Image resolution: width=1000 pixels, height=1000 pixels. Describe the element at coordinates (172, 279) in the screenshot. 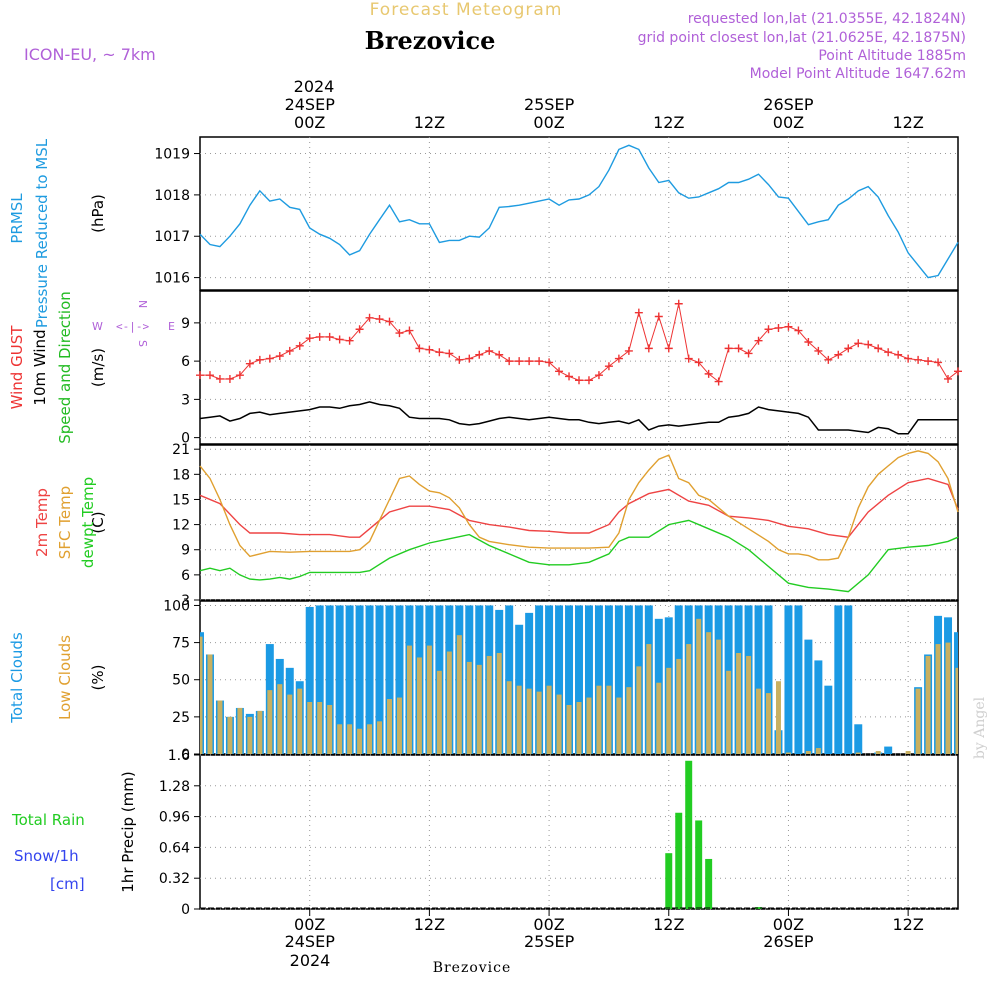

I see `pressure-ytick-label: 1016` at that location.